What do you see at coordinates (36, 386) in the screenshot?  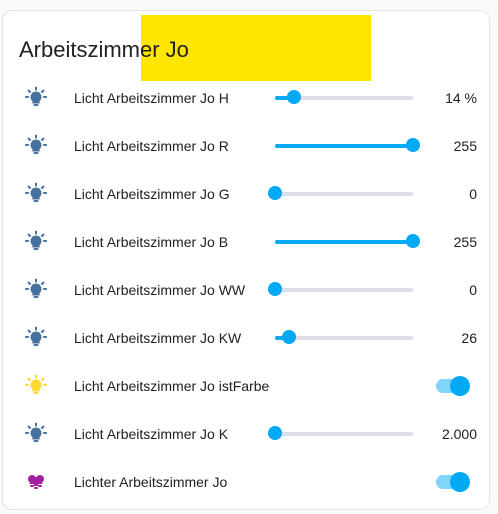 I see `lightbulb-on-icon` at bounding box center [36, 386].